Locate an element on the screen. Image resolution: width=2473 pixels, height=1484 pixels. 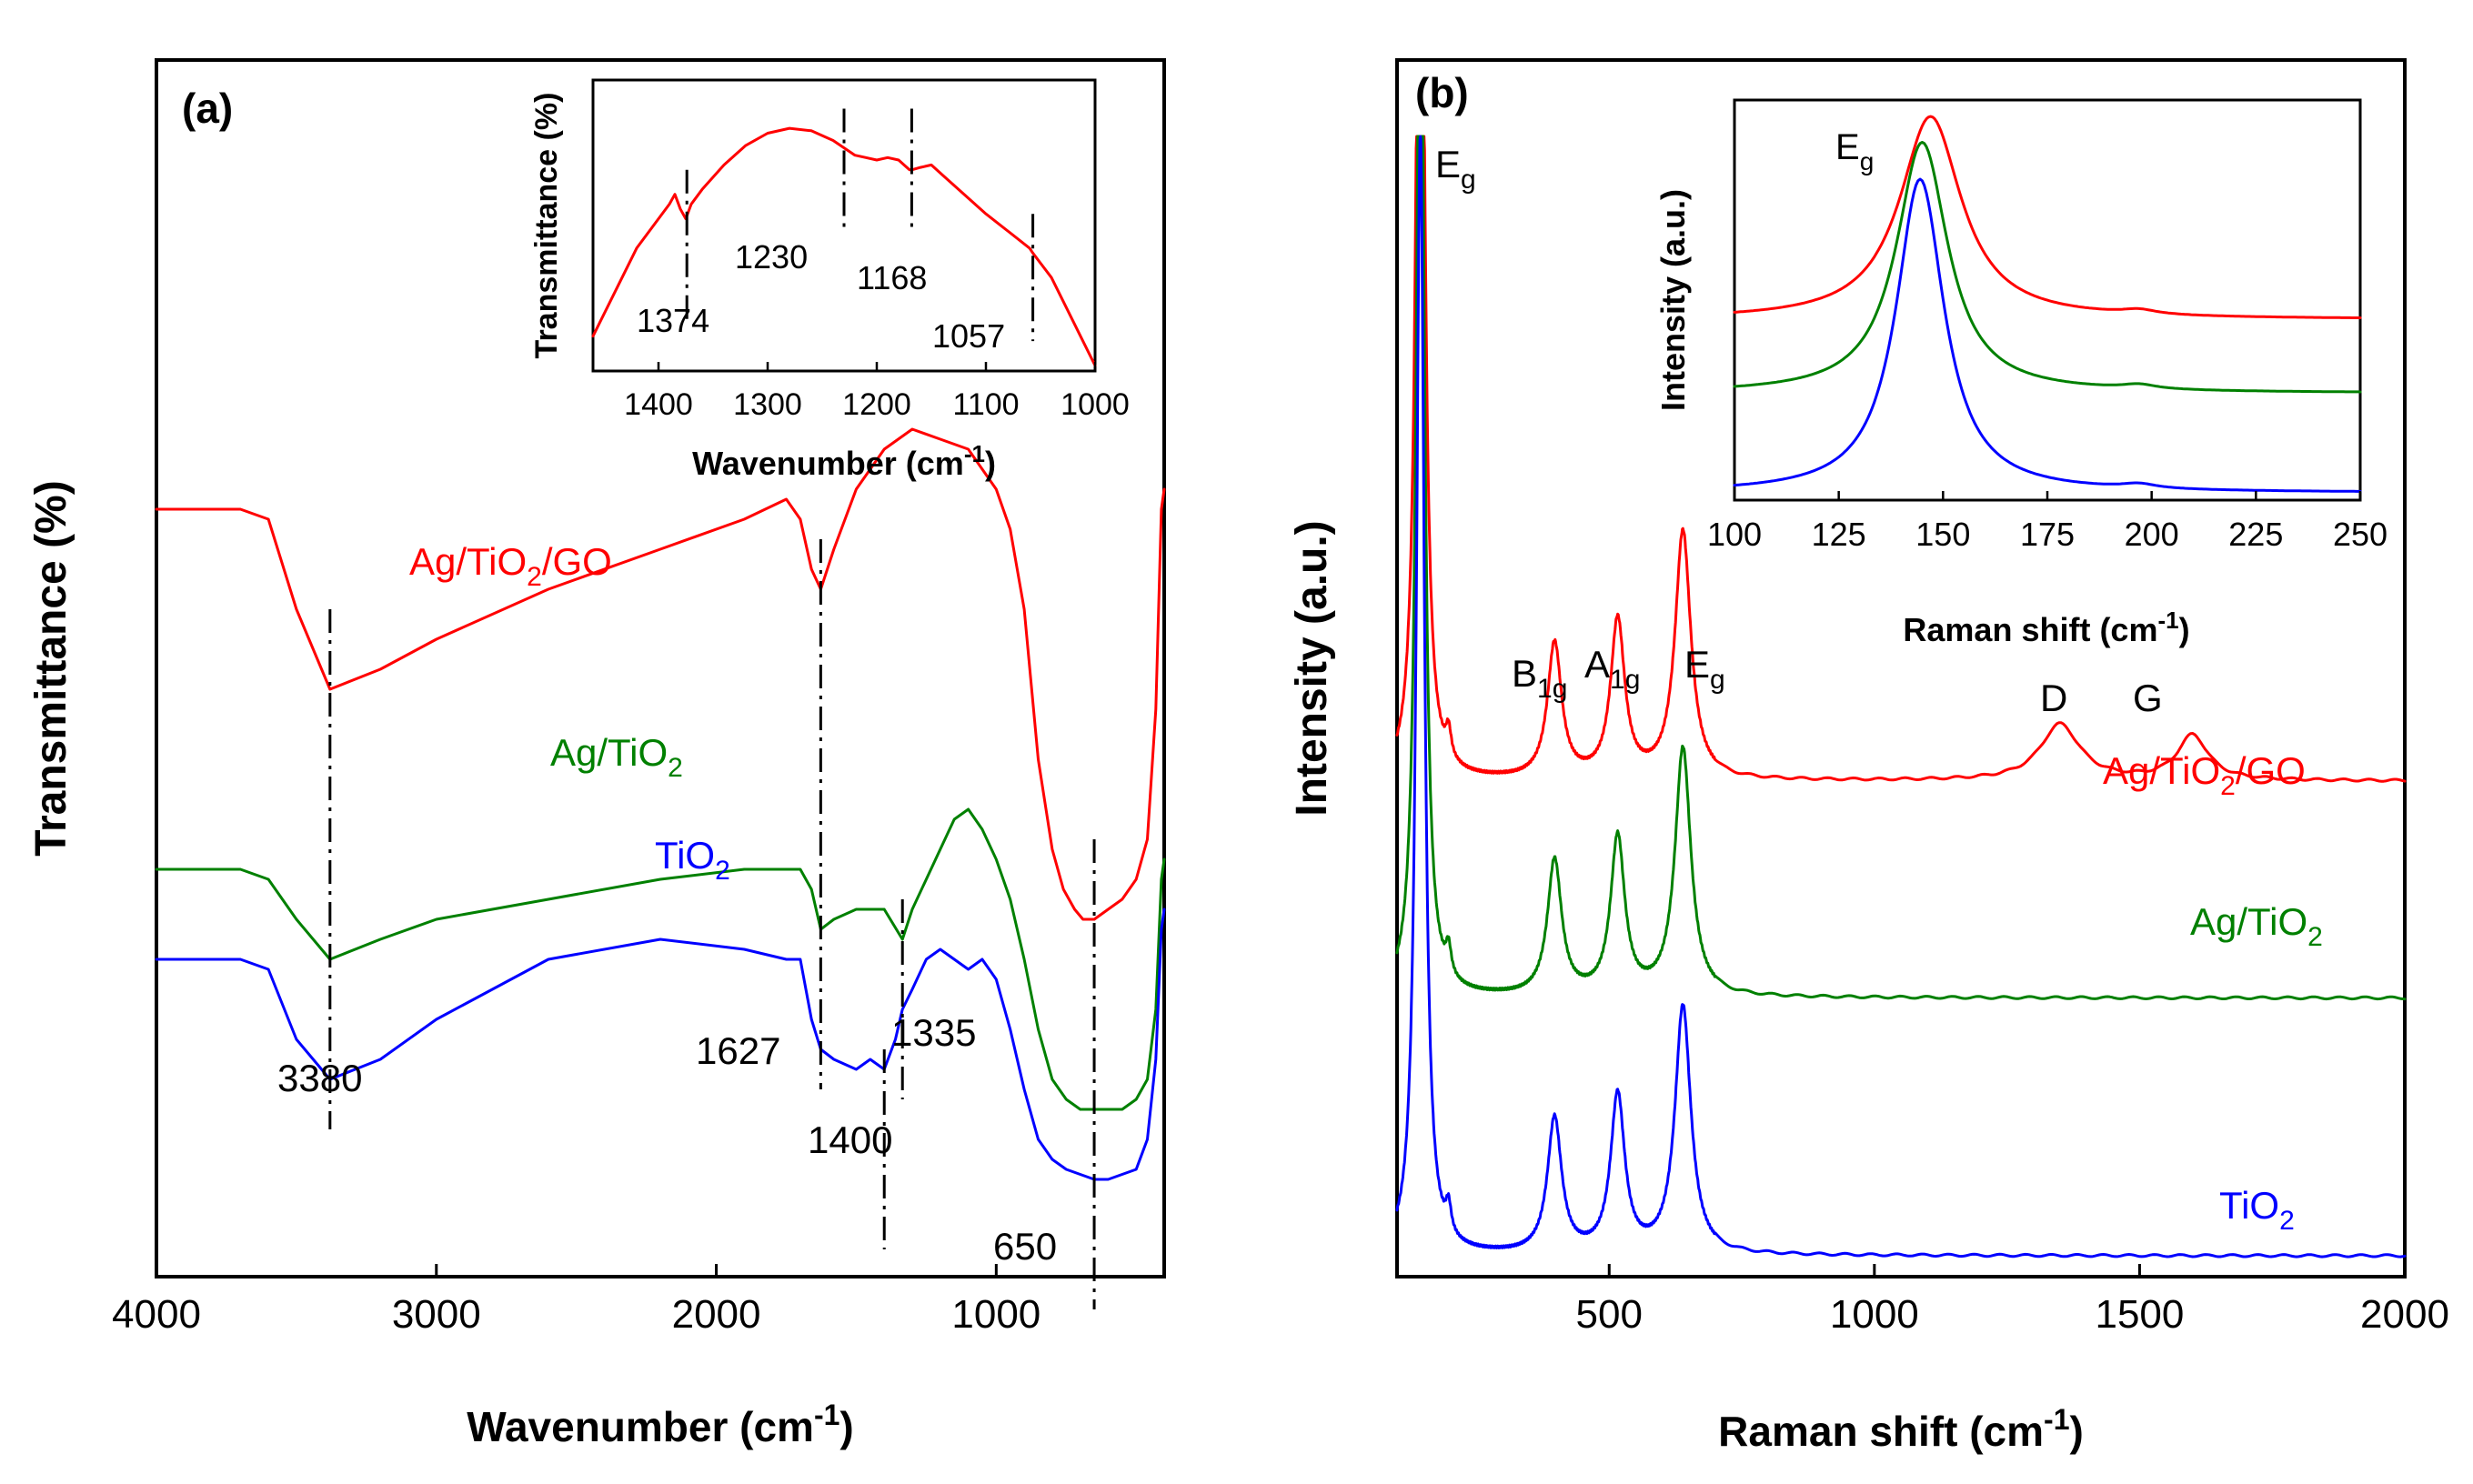
panel-b-inset-series is located at coordinates (2047, 304).